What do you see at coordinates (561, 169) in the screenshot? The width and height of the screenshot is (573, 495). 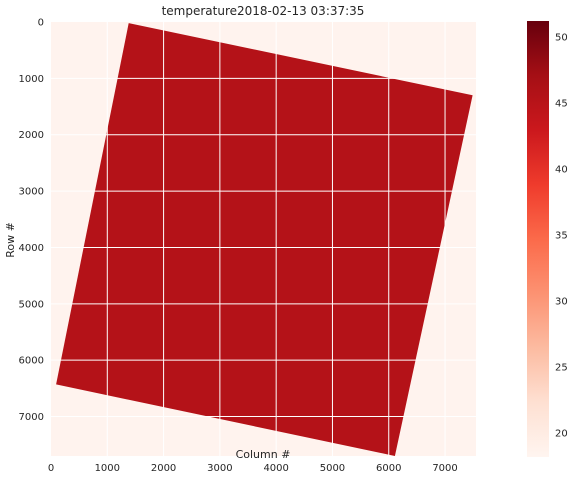 I see `colorbar-tick-label: 40` at bounding box center [561, 169].